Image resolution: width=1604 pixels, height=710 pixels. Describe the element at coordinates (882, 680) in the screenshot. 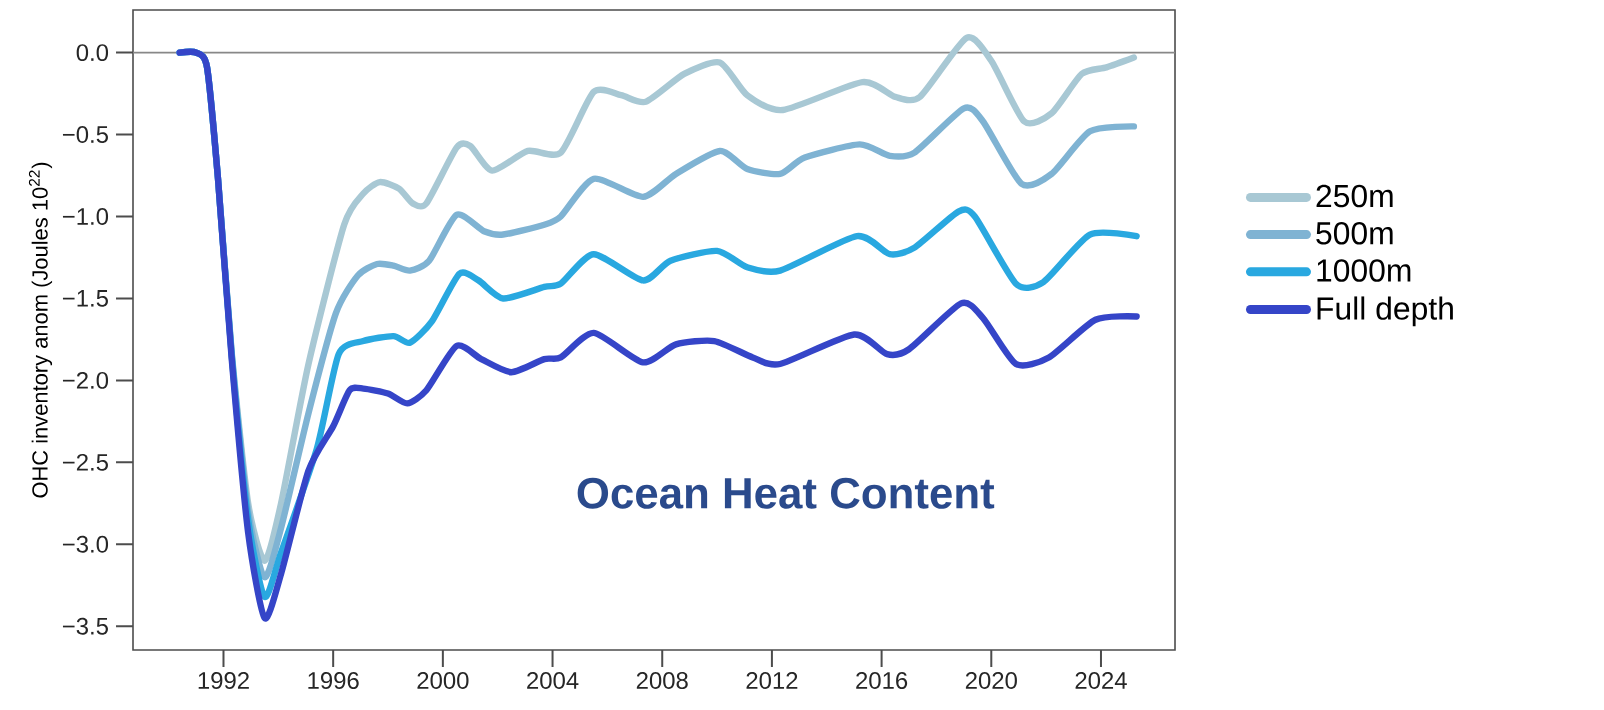

I see `x-tick-label: 2016` at that location.